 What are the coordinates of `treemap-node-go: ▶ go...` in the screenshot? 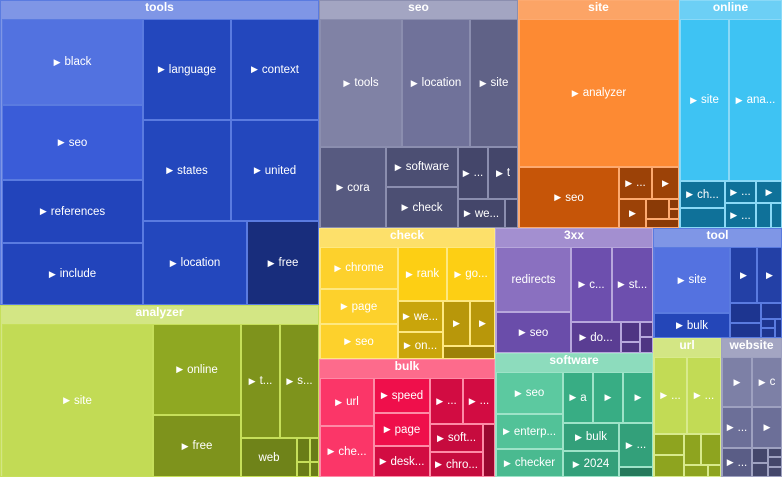 It's located at (471, 274).